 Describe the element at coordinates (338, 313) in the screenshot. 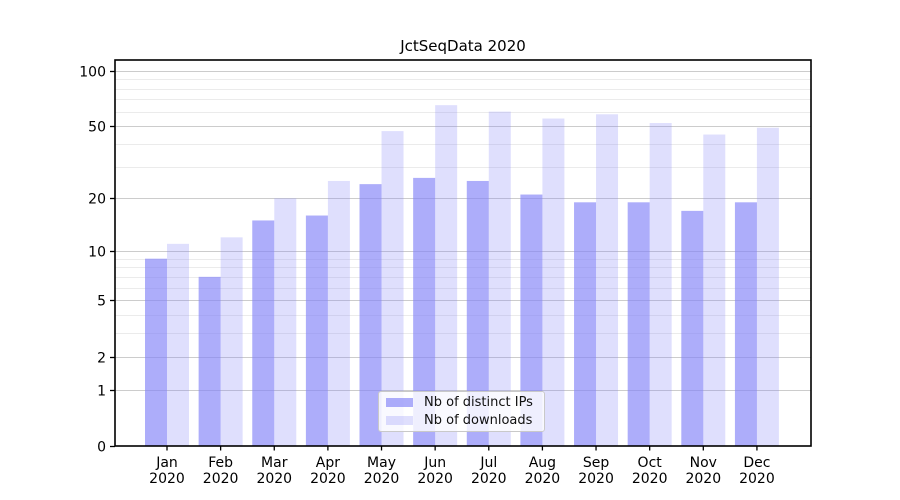

I see `bar-downloads-apr` at that location.